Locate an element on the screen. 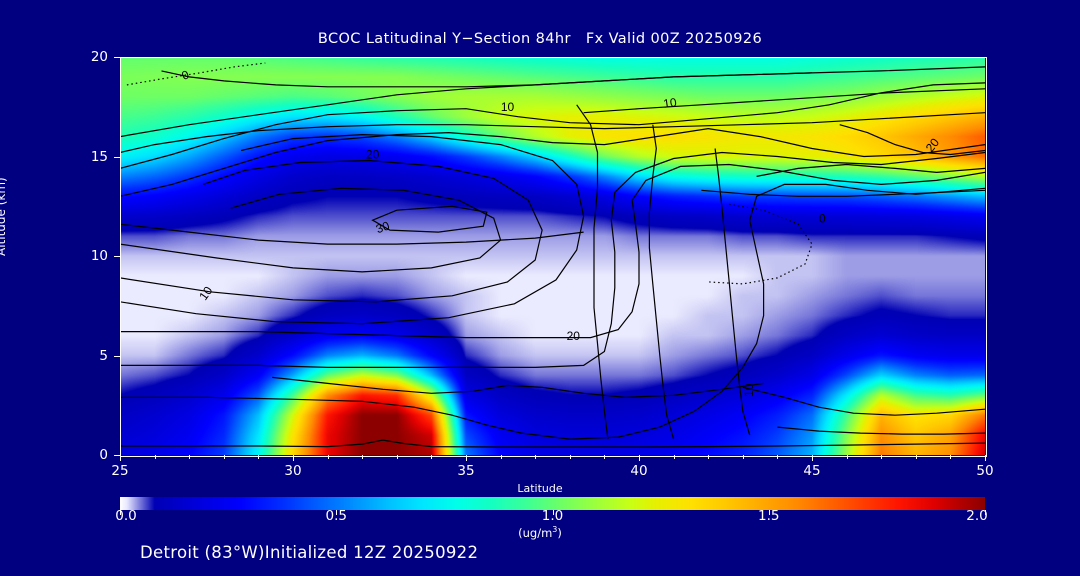  colorbar-tick-label: 0.0 is located at coordinates (126, 516).